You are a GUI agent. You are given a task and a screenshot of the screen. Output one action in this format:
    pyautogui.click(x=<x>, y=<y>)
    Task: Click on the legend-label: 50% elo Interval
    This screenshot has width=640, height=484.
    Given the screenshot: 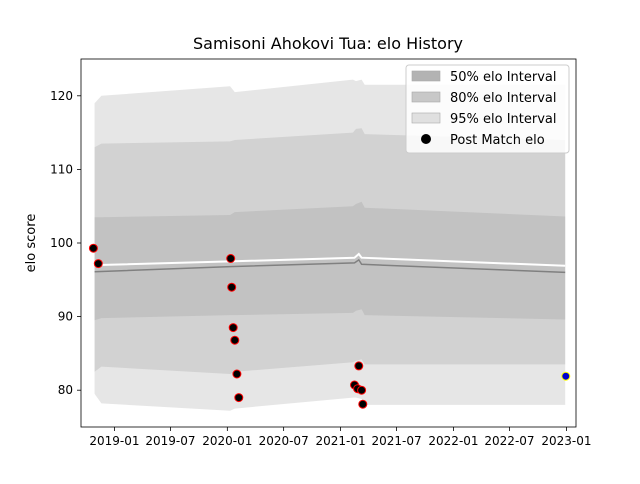 What is the action you would take?
    pyautogui.click(x=503, y=77)
    